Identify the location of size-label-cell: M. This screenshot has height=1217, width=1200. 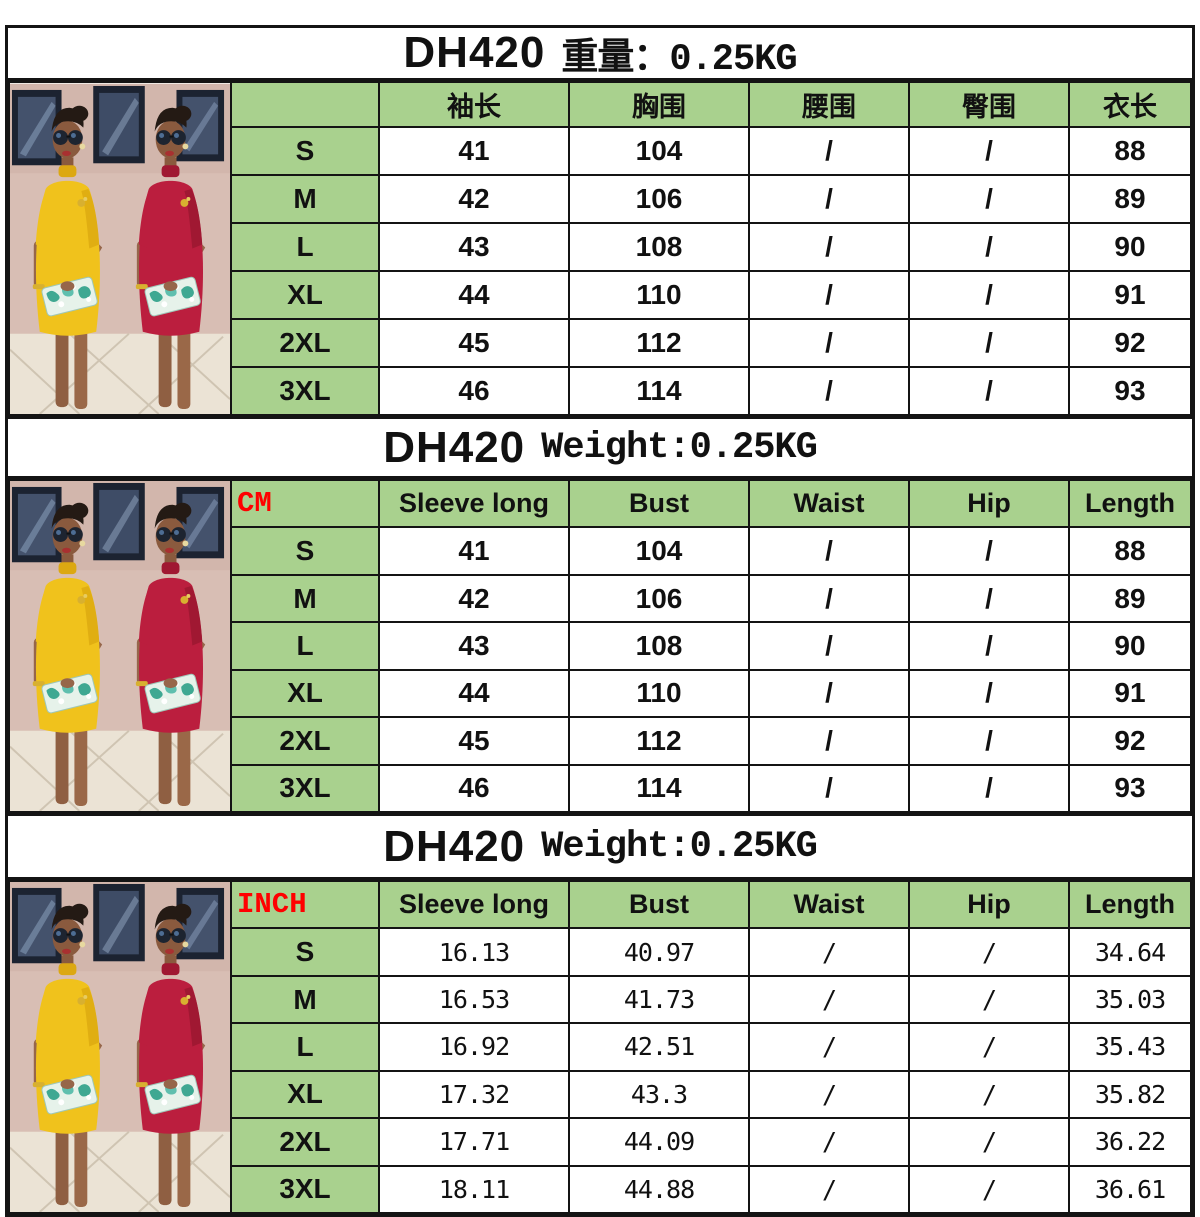
(305, 598).